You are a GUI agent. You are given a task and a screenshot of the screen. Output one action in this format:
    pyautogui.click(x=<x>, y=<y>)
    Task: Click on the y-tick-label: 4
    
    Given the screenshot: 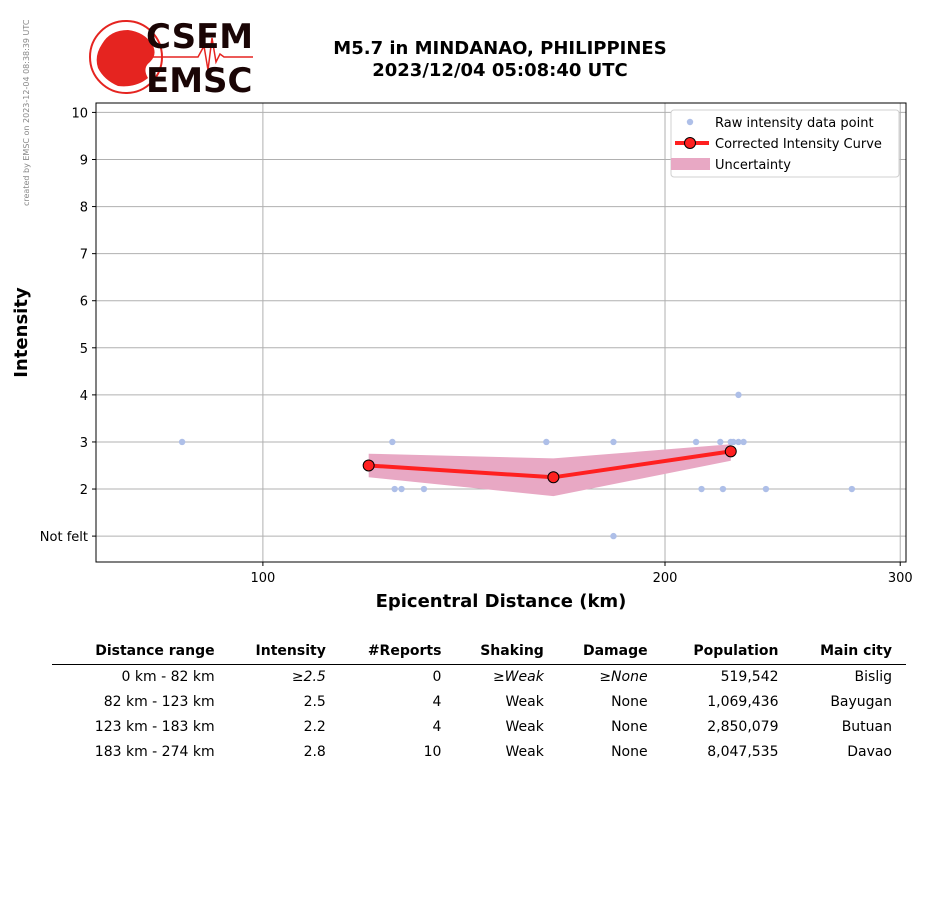 What is the action you would take?
    pyautogui.click(x=84, y=396)
    